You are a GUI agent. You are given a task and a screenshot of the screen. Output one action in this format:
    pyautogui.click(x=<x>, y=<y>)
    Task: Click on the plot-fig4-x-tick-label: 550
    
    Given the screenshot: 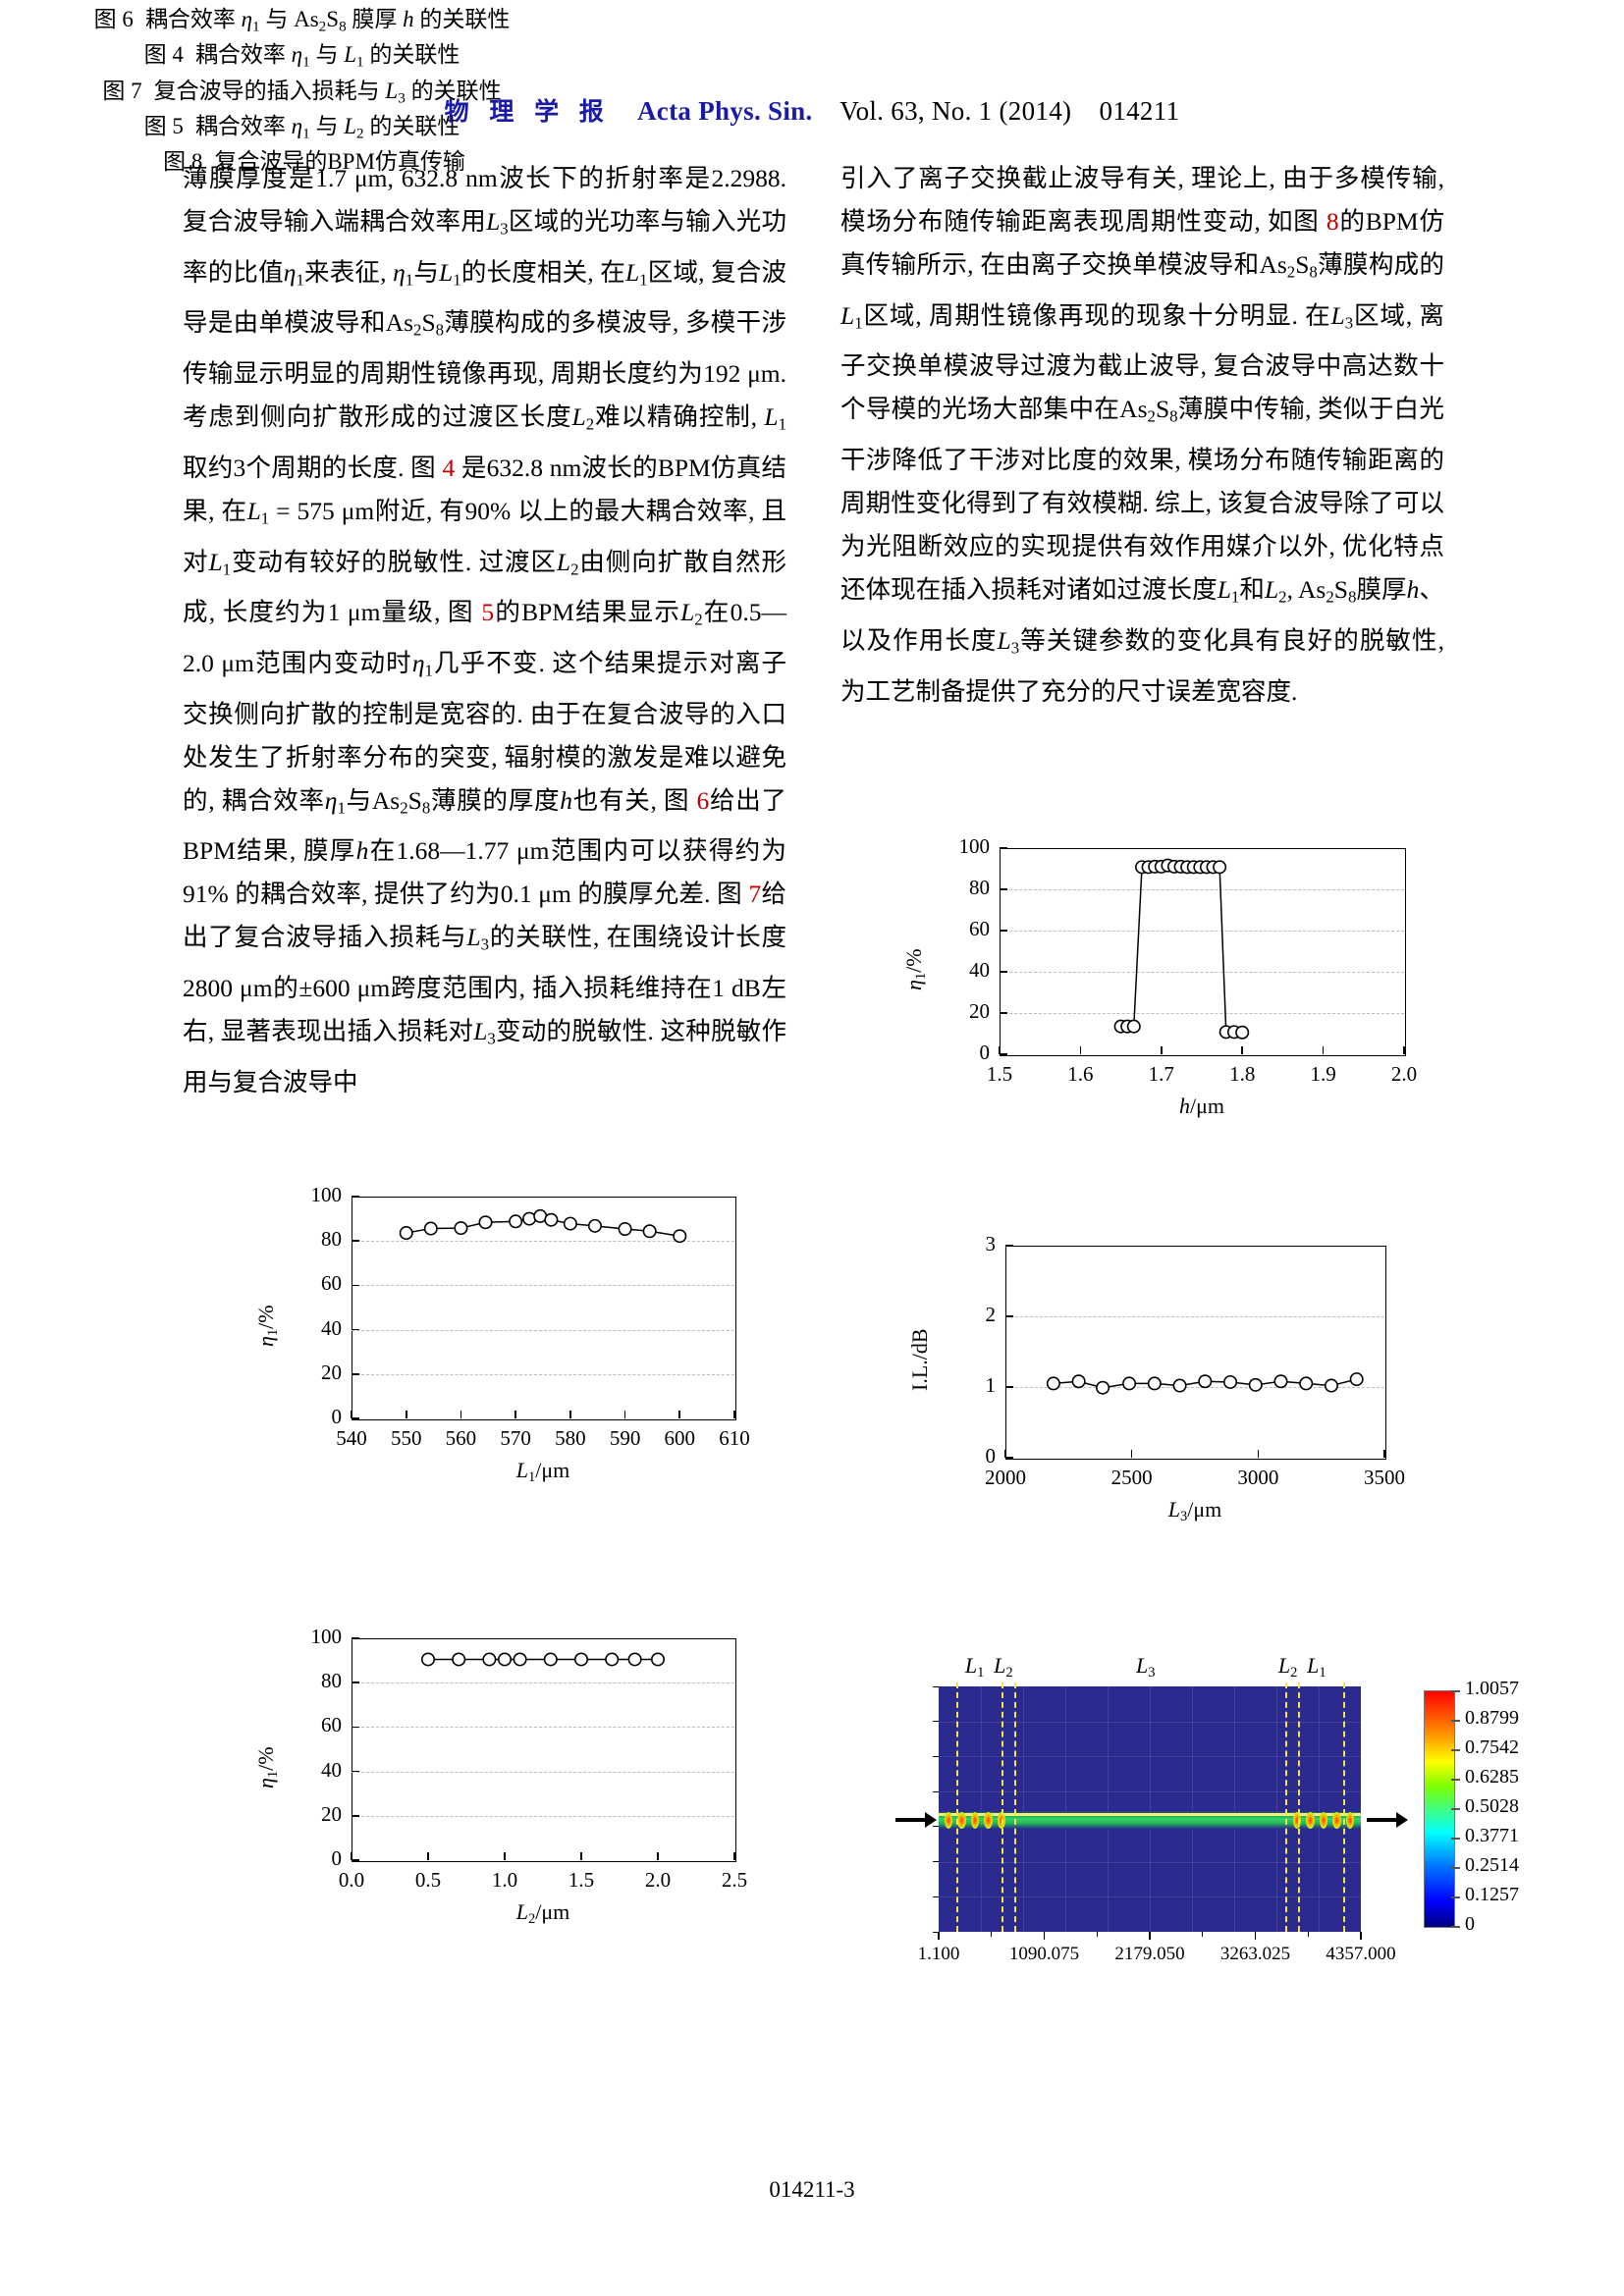 What is the action you would take?
    pyautogui.click(x=406, y=1438)
    